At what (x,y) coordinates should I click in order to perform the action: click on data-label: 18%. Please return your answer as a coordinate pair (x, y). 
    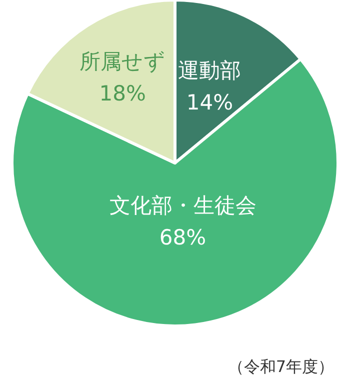
    Looking at the image, I should click on (122, 93).